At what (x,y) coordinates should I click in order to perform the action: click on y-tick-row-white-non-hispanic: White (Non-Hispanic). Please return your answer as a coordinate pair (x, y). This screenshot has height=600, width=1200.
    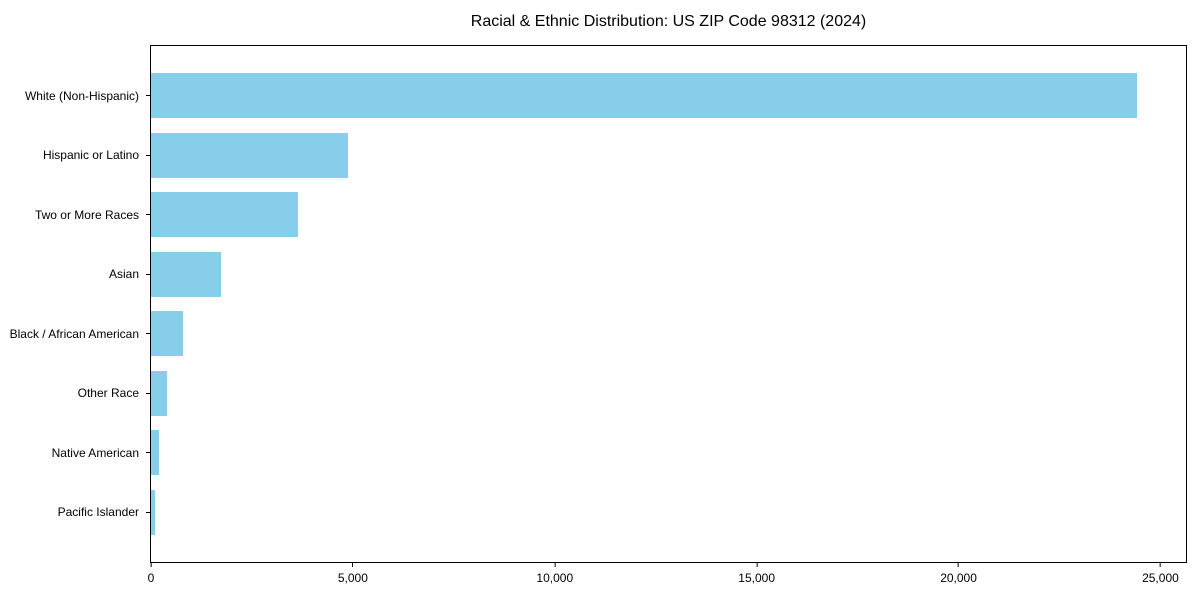
    Looking at the image, I should click on (75, 96).